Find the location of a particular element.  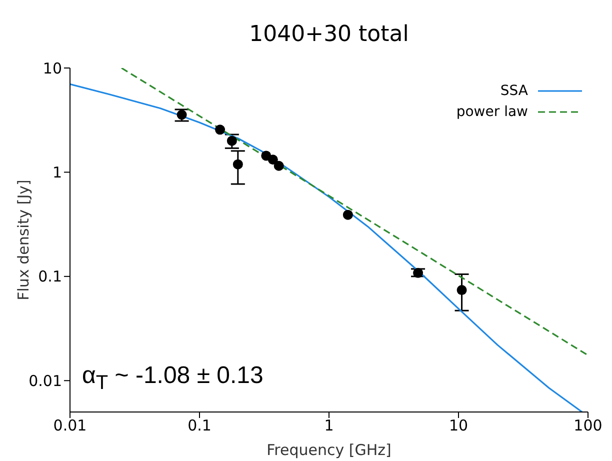

x-tick-label: 100 is located at coordinates (588, 425).